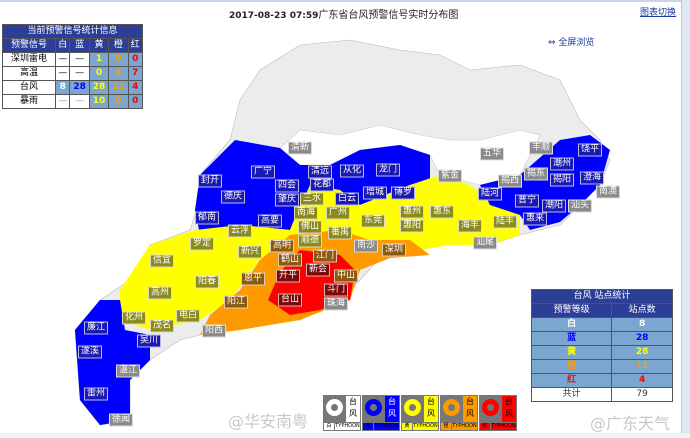  I want to click on station-label: 陆河, so click(490, 194).